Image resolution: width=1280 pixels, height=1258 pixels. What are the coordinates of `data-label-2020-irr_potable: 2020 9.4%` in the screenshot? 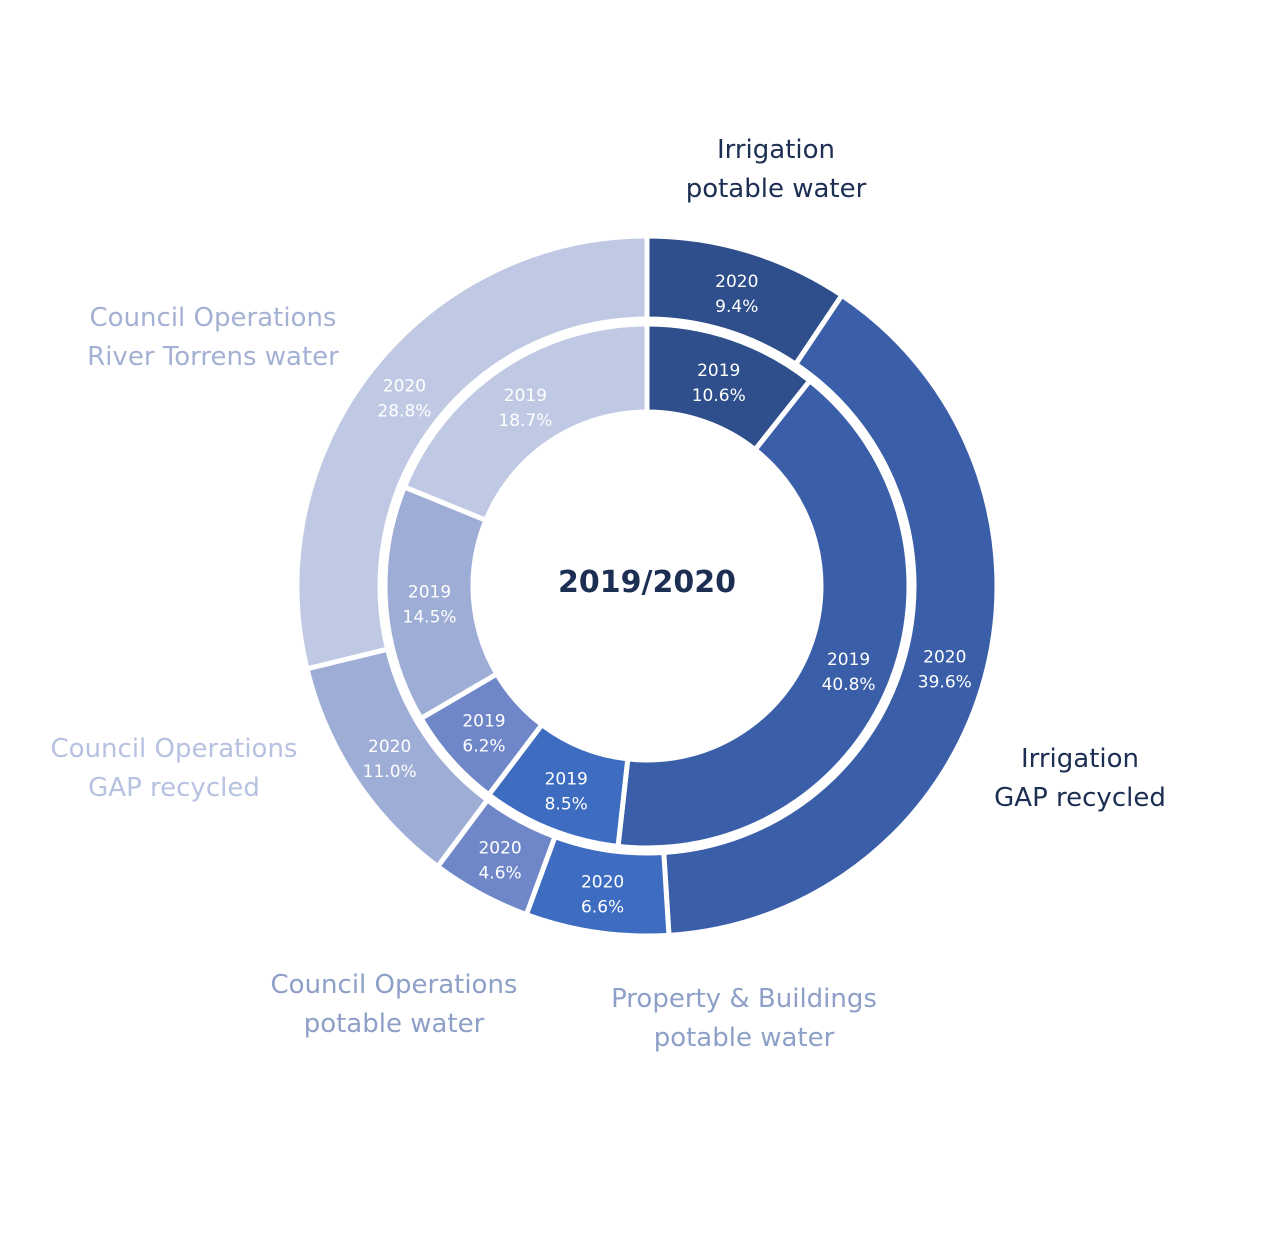 It's located at (736, 294).